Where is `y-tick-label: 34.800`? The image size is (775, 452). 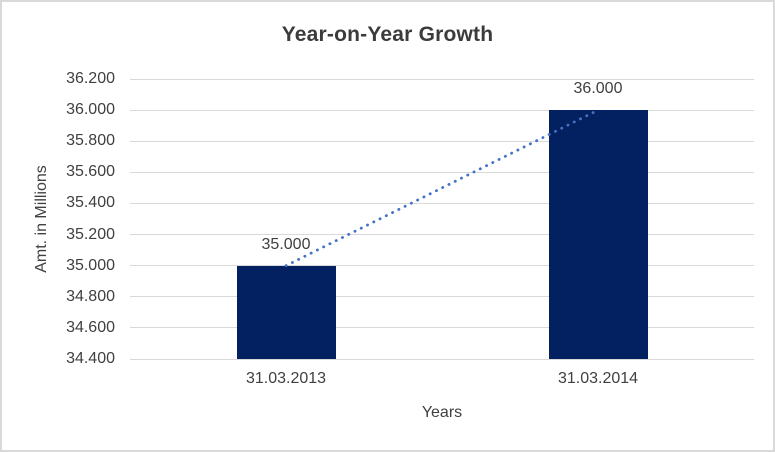
y-tick-label: 34.800 is located at coordinates (90, 296).